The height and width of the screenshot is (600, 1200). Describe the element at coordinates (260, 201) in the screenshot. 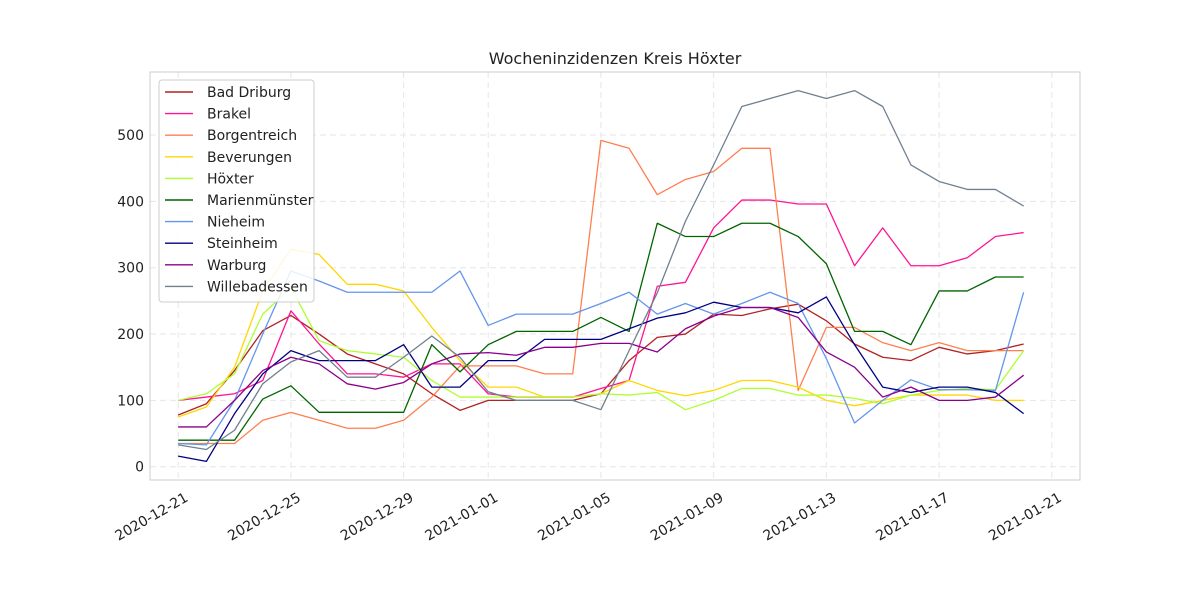

I see `legend-label: Marienmünster` at that location.